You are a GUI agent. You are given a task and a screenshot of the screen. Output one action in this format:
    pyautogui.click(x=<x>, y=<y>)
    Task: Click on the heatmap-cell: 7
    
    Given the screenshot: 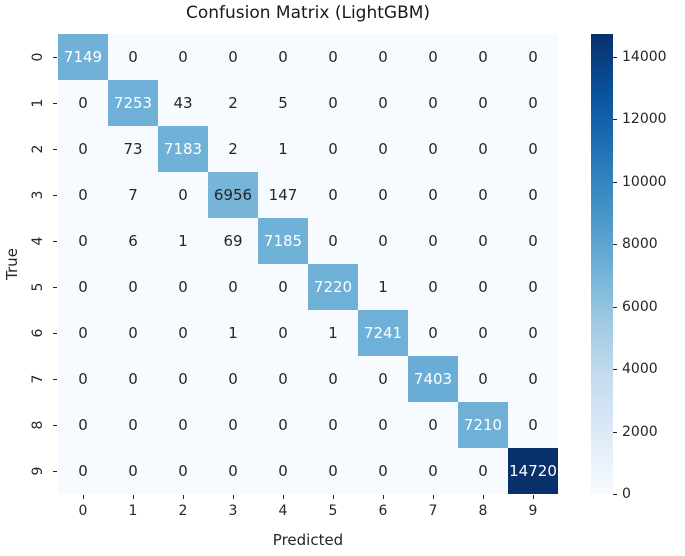 What is the action you would take?
    pyautogui.click(x=133, y=195)
    